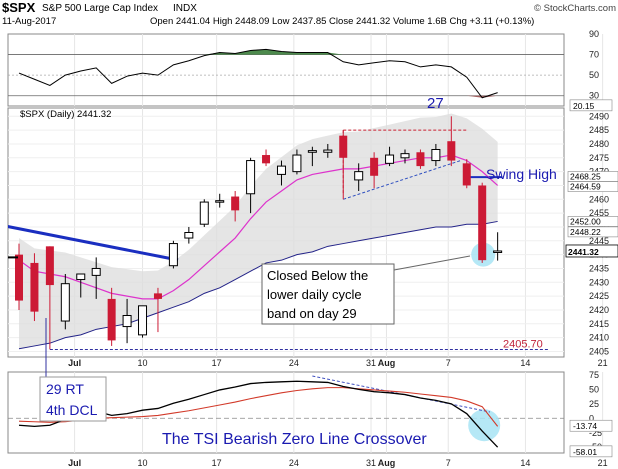 The height and width of the screenshot is (469, 618). Describe the element at coordinates (599, 130) in the screenshot. I see `price-tick-label: 2485` at that location.